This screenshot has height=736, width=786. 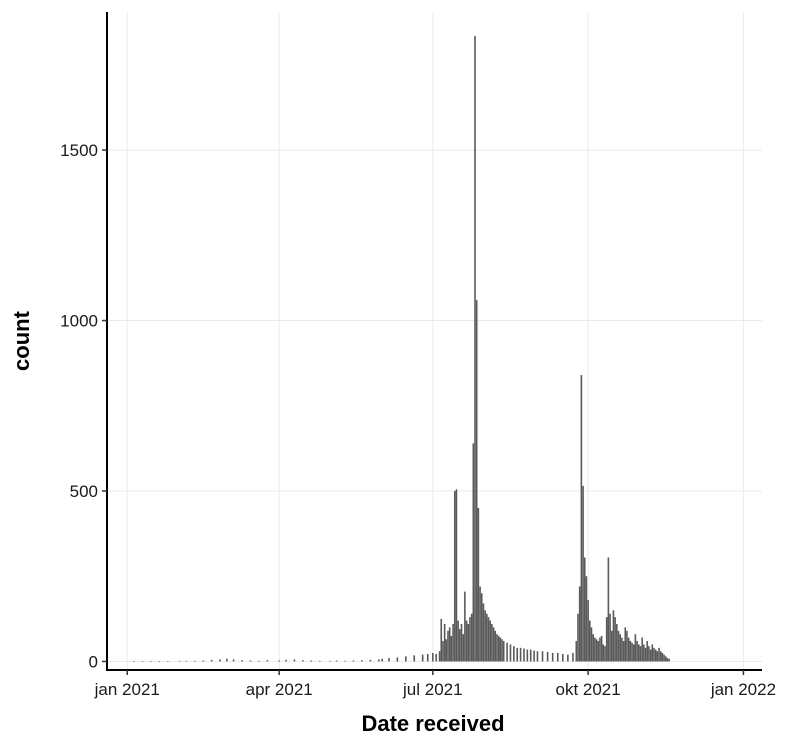 What do you see at coordinates (83, 406) in the screenshot?
I see `y-axis-ticks: 0 500 1000 1500` at bounding box center [83, 406].